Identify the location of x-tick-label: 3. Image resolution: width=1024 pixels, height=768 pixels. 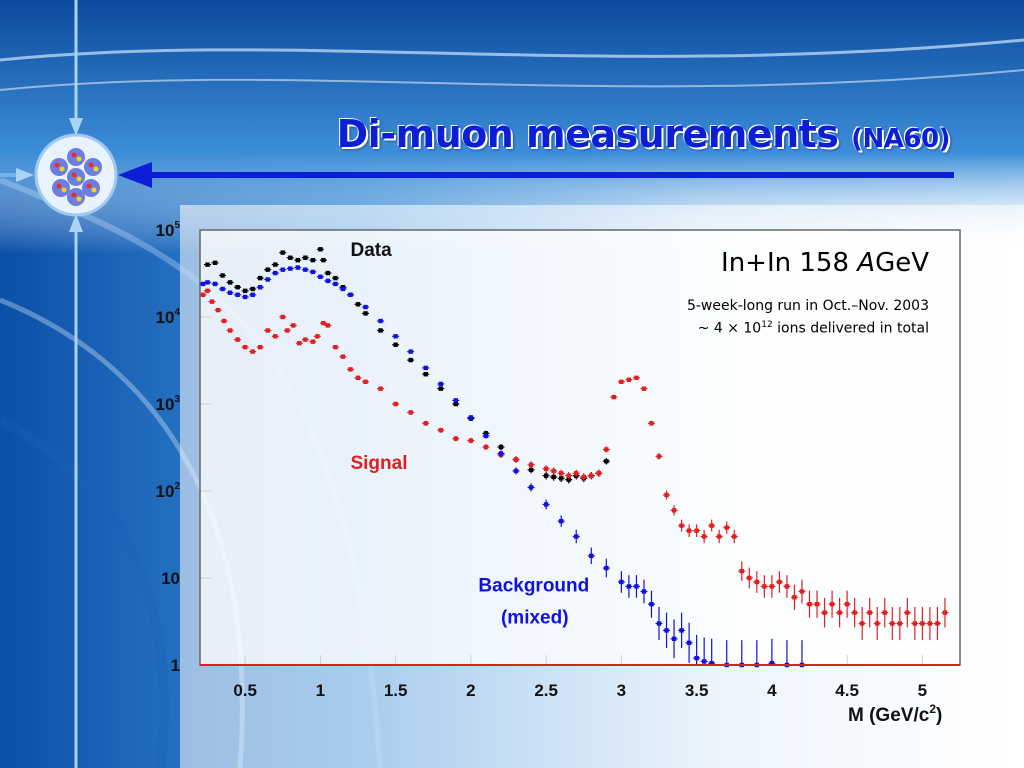
(621, 690).